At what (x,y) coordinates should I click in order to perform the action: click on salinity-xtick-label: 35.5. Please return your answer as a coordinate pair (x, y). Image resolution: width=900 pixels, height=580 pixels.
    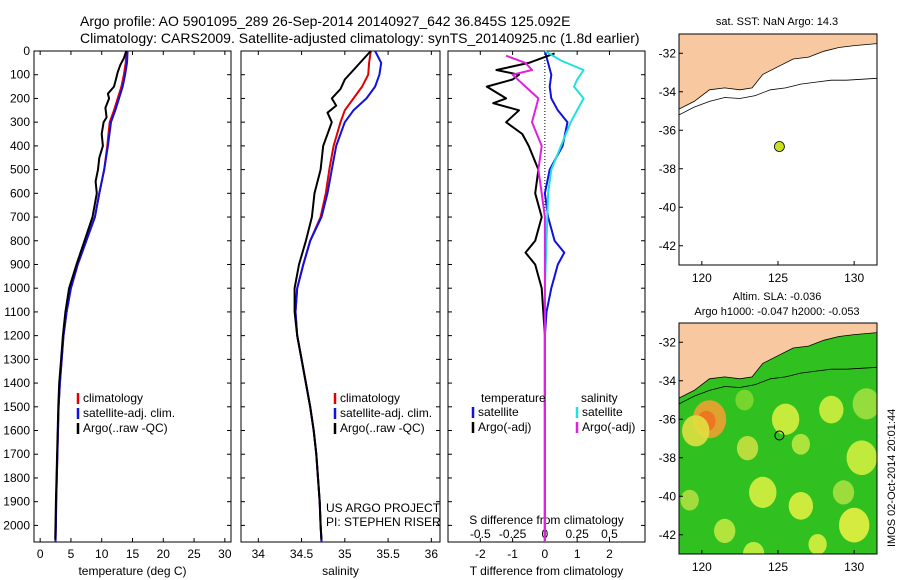
    Looking at the image, I should click on (388, 554).